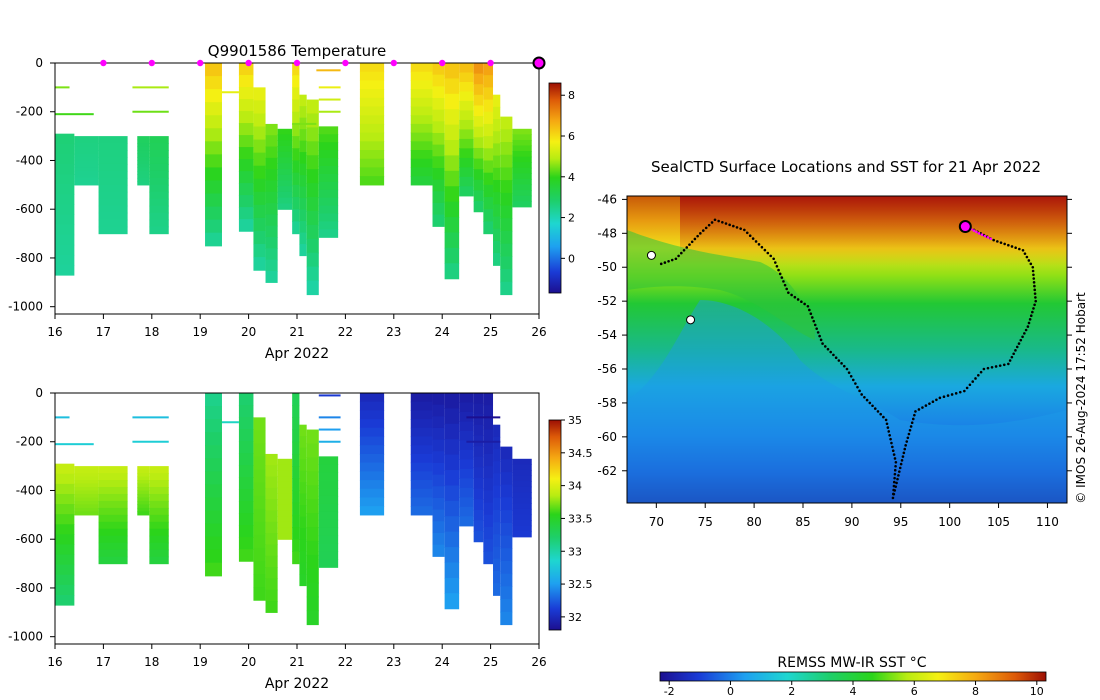  I want to click on map-y-tick-label: -46, so click(607, 199).